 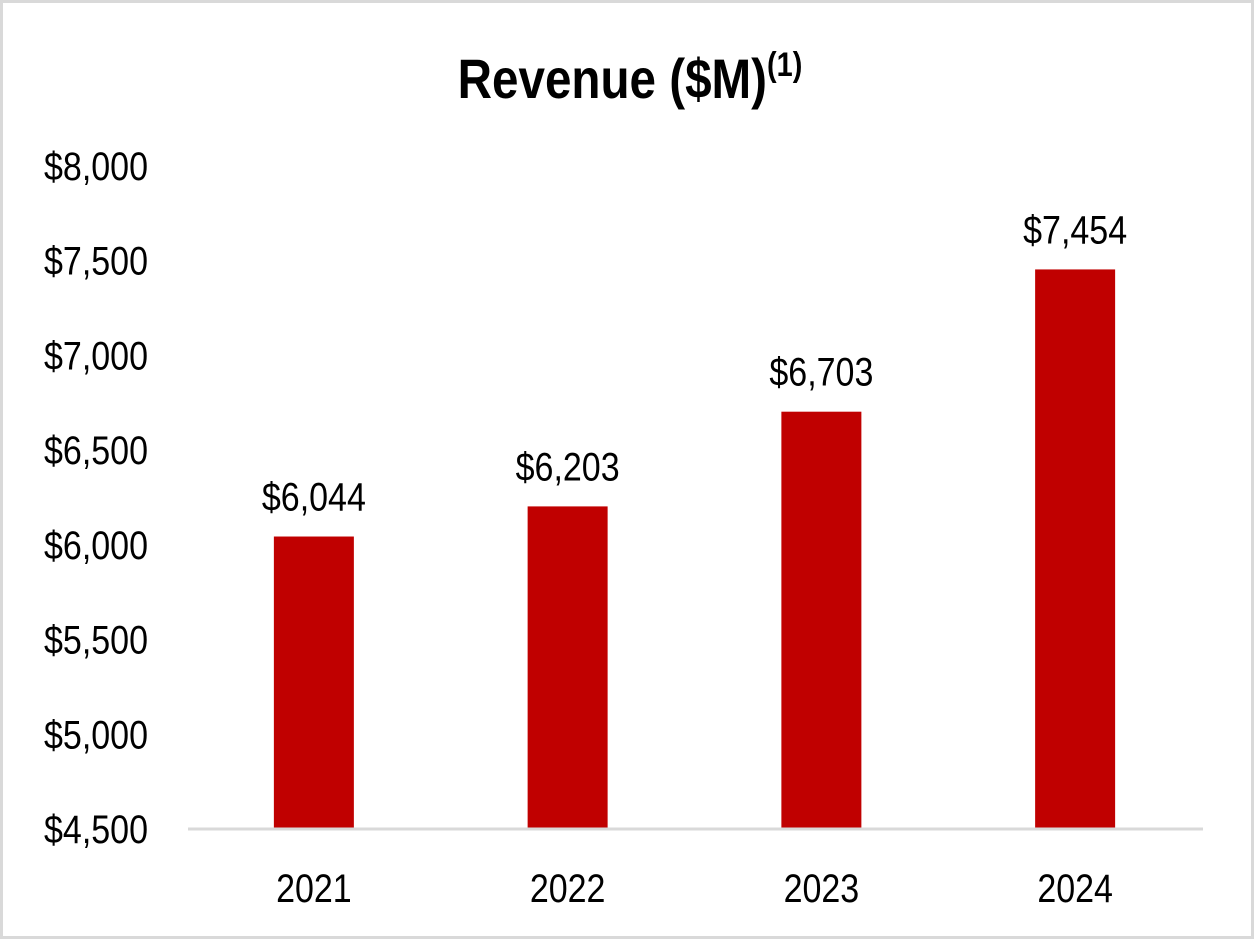 I want to click on data-label-group: $7,454, so click(x=1075, y=229).